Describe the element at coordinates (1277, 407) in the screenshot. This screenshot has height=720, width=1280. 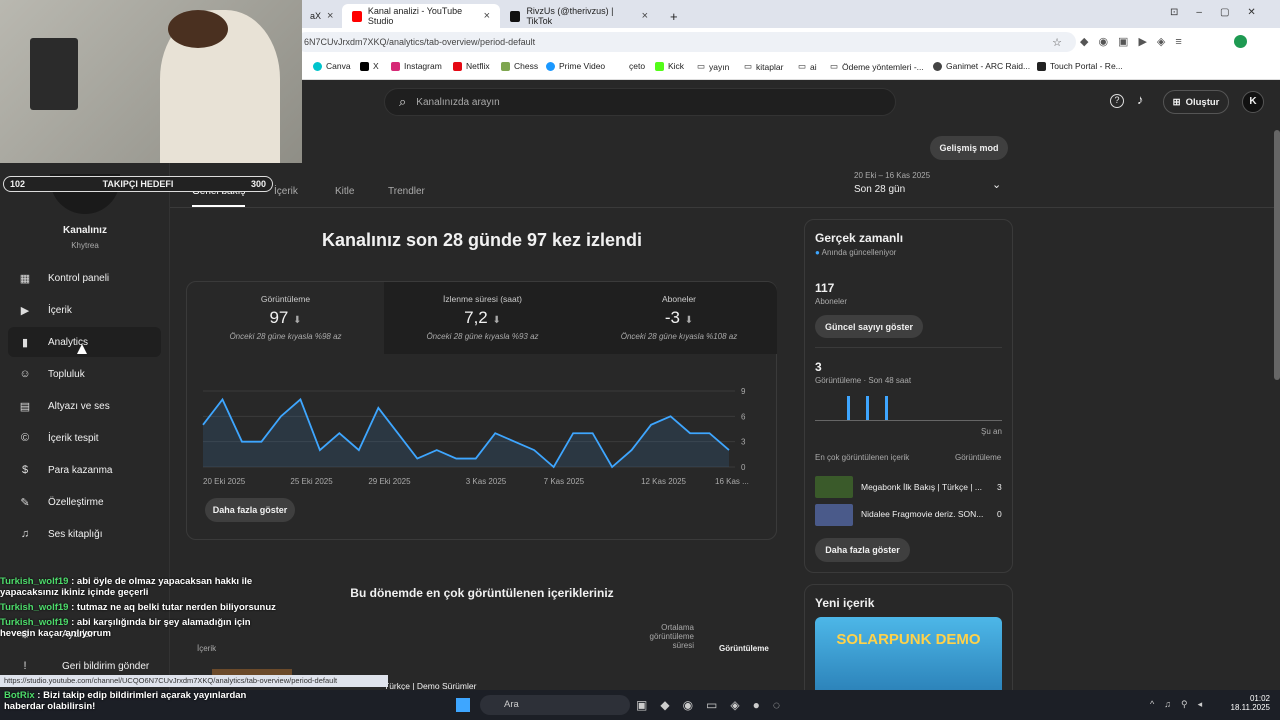
I see `scrollbar` at that location.